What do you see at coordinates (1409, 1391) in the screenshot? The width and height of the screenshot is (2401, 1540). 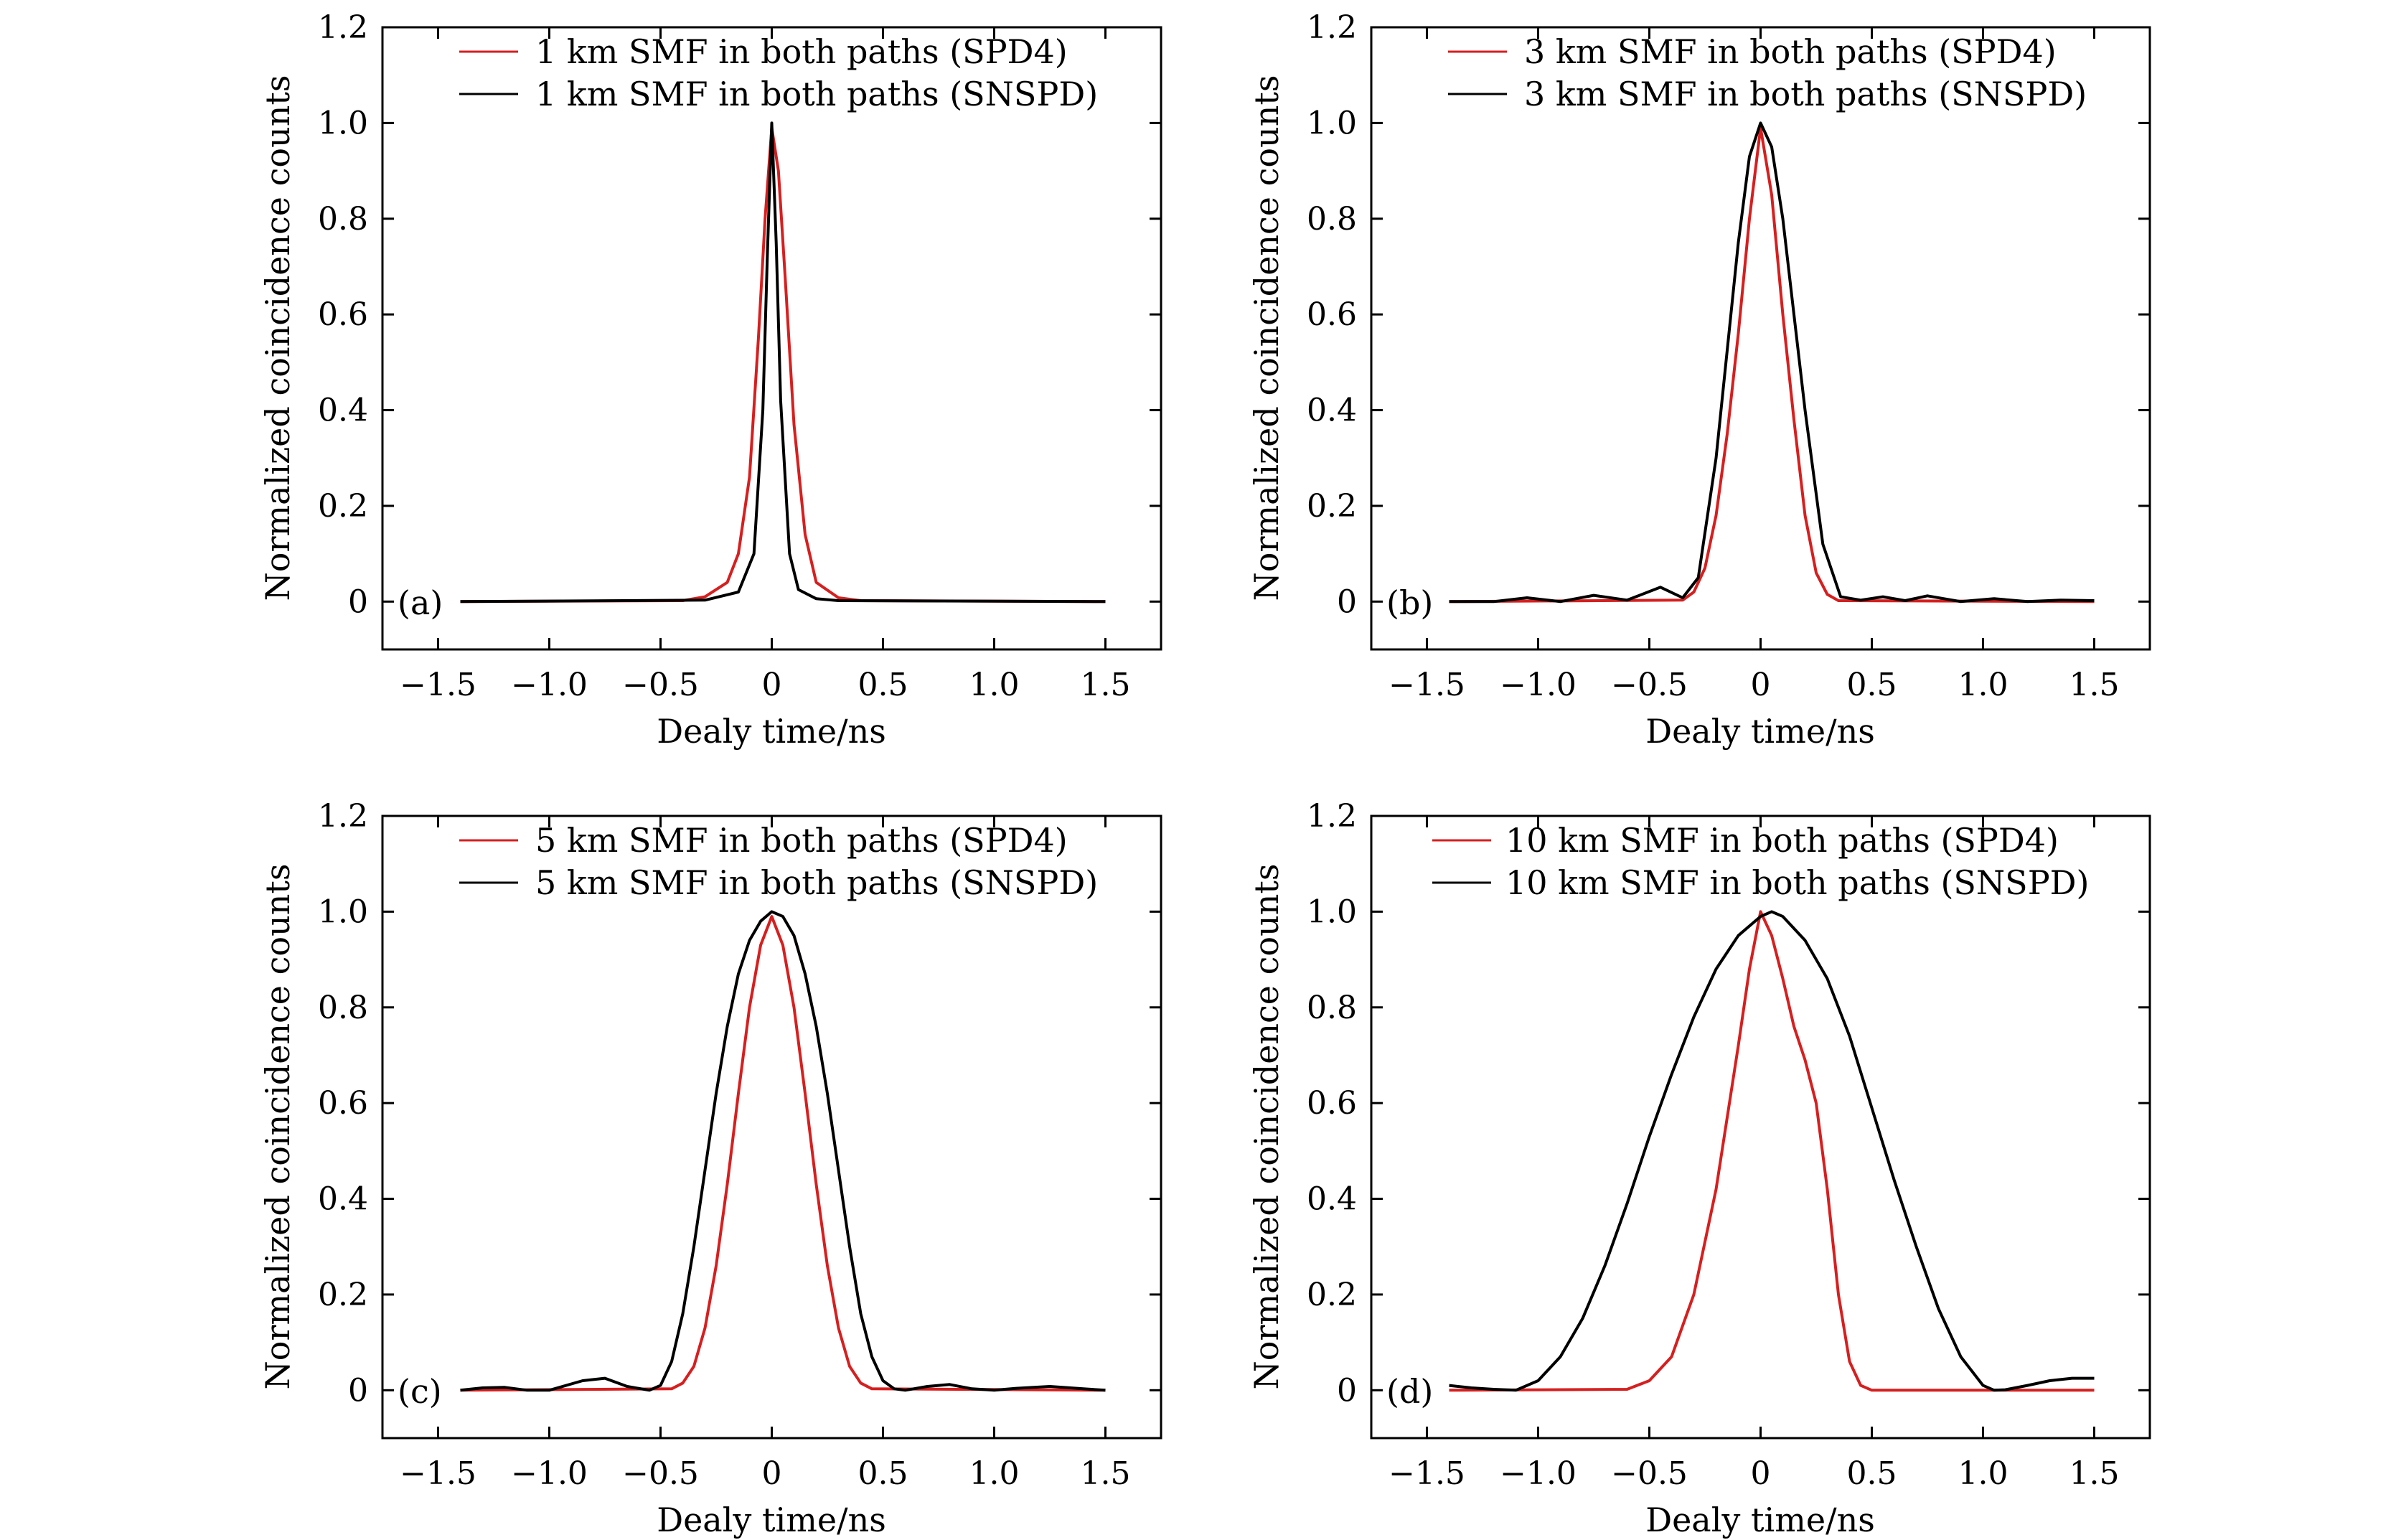 I see `panel-label: (d)` at bounding box center [1409, 1391].